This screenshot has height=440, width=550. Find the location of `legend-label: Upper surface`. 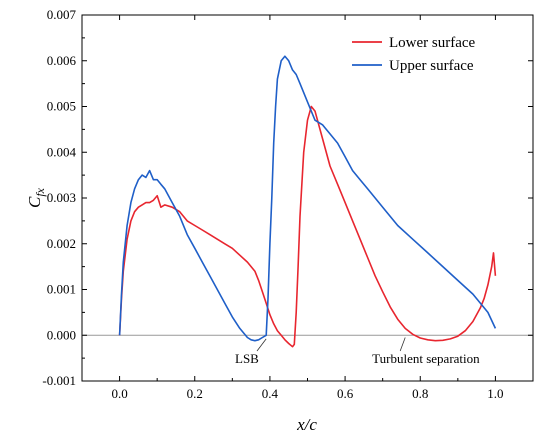

legend-label: Upper surface is located at coordinates (431, 66).